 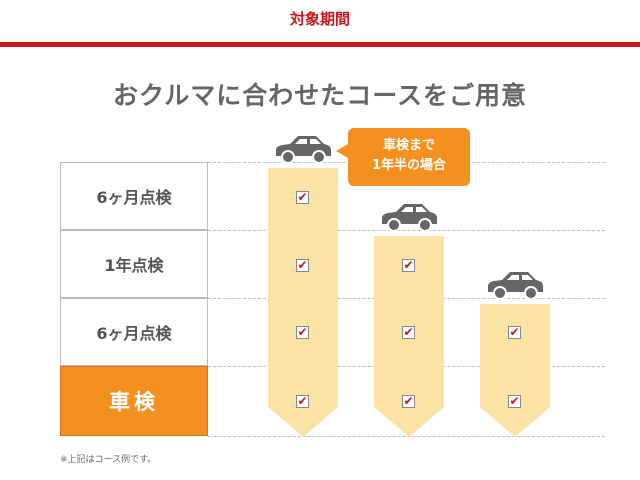 I want to click on row-label-6month-1: 6ヶ月点検, so click(x=134, y=196).